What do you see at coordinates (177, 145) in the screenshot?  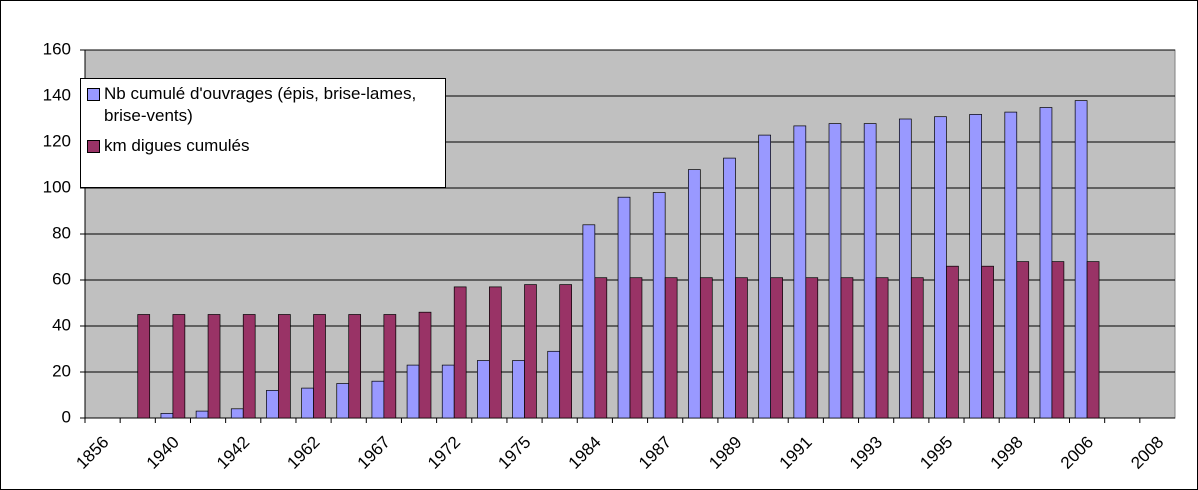 I see `legend-label: km digues cumulés` at bounding box center [177, 145].